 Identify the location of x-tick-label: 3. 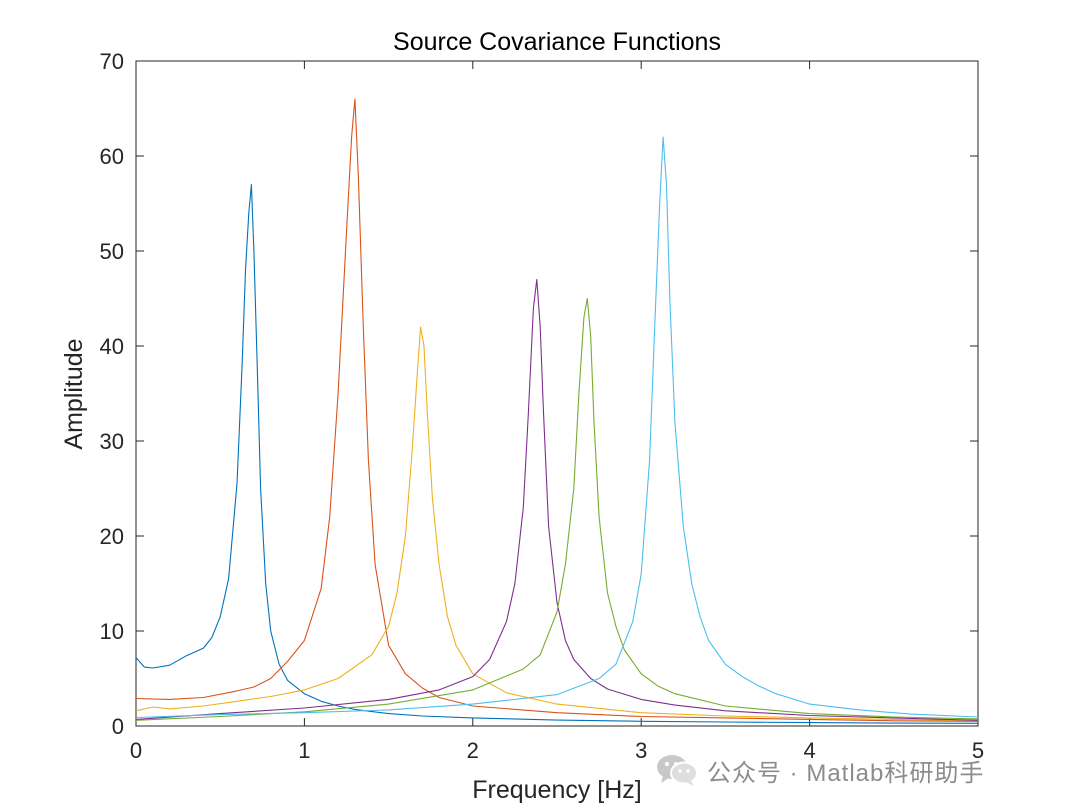
(641, 750).